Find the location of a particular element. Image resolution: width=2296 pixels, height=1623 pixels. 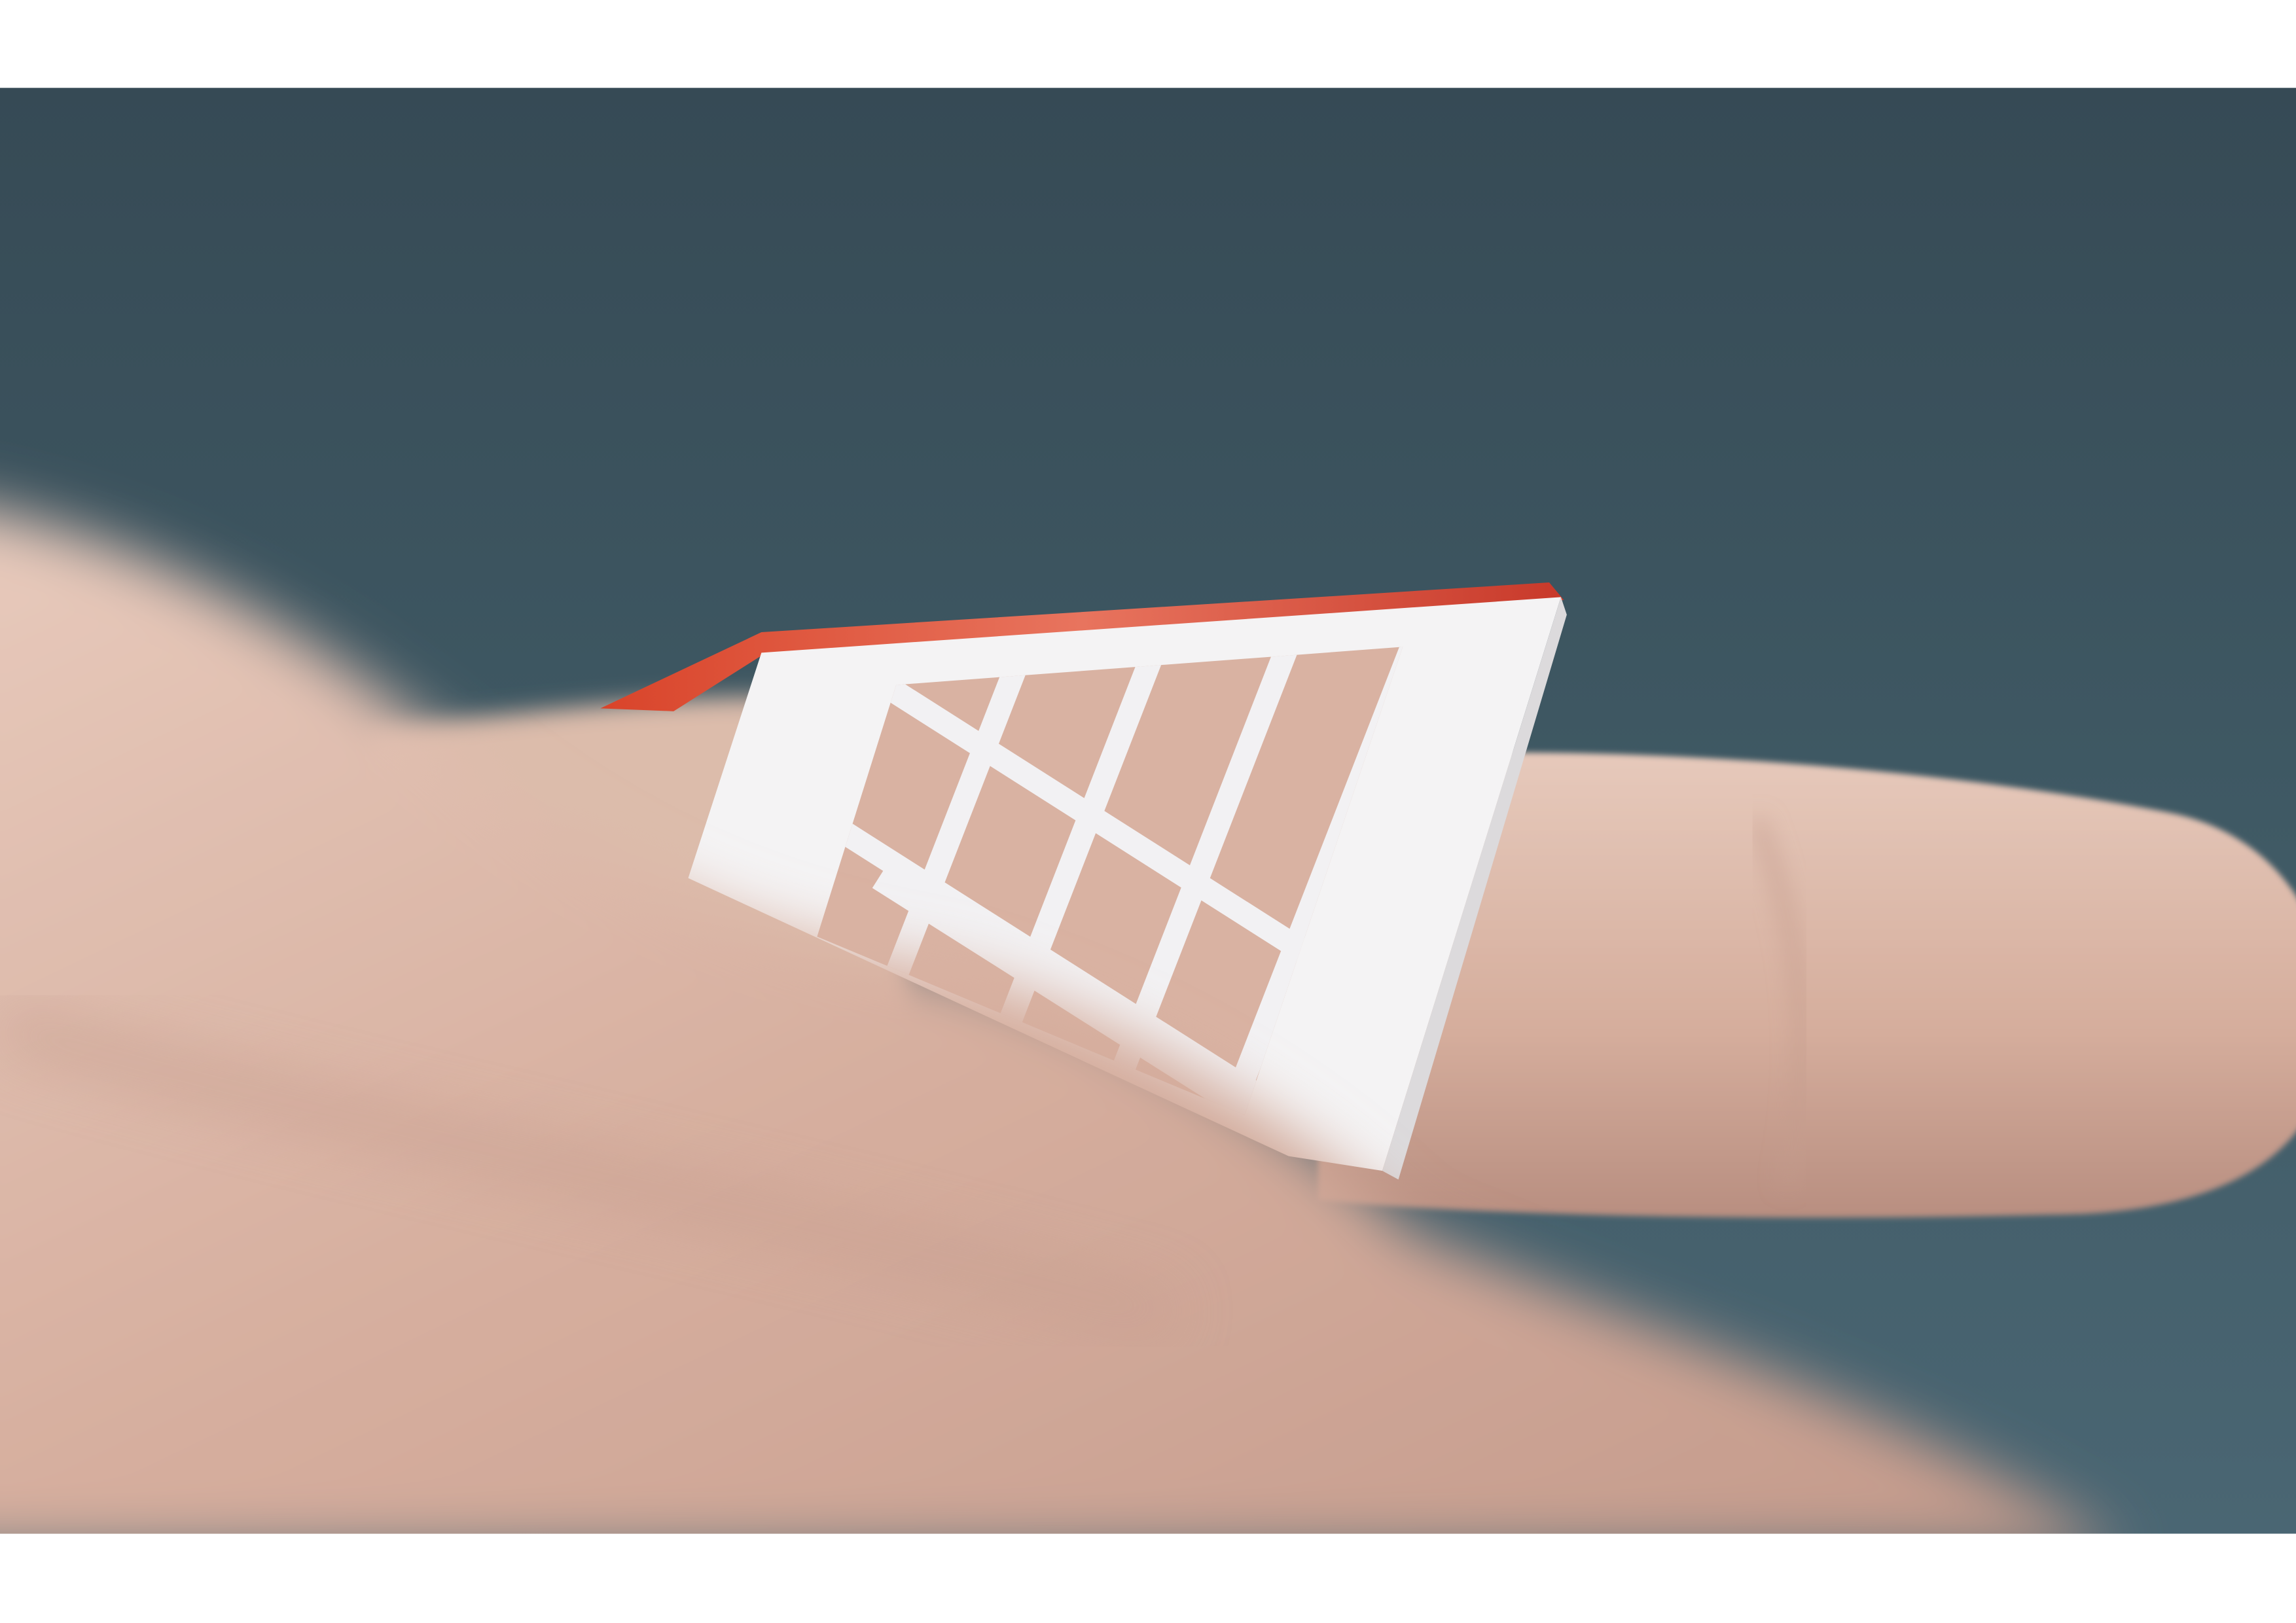

finger-crease is located at coordinates (1779, 1001).